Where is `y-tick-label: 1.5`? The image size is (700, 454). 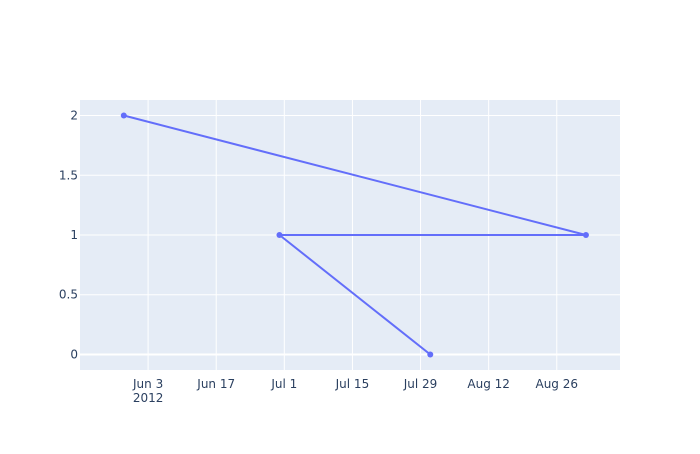 y-tick-label: 1.5 is located at coordinates (68, 175).